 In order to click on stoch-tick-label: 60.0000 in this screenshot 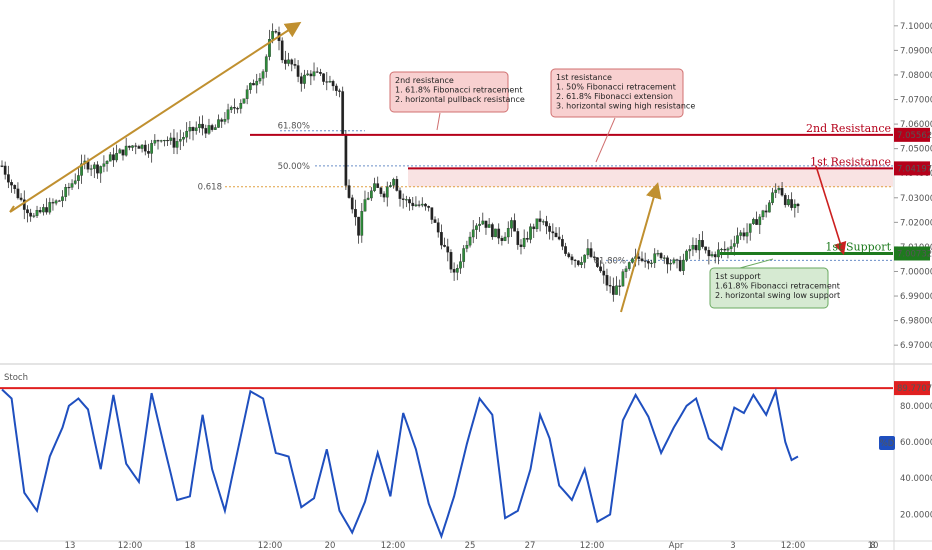, I will do `click(916, 443)`.